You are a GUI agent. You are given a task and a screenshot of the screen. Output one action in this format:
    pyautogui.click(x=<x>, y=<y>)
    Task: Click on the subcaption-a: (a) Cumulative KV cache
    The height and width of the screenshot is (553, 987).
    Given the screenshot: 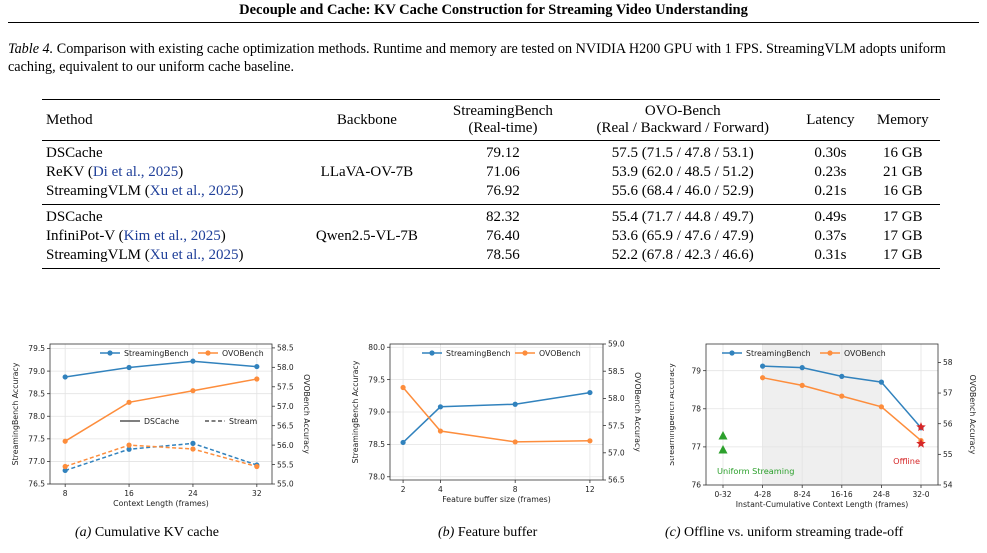 What is the action you would take?
    pyautogui.click(x=147, y=533)
    